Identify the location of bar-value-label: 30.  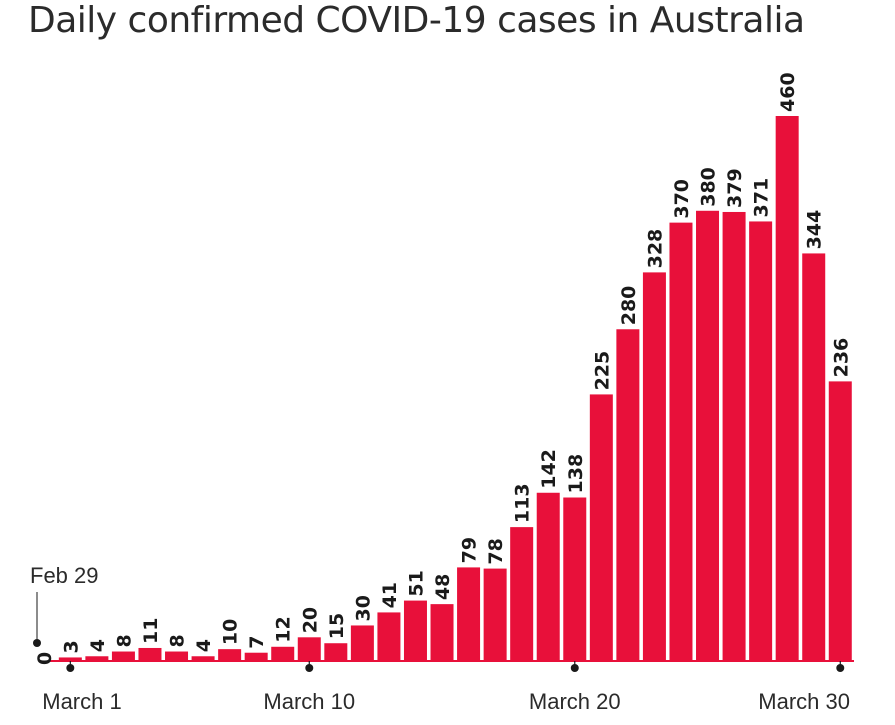
(363, 608).